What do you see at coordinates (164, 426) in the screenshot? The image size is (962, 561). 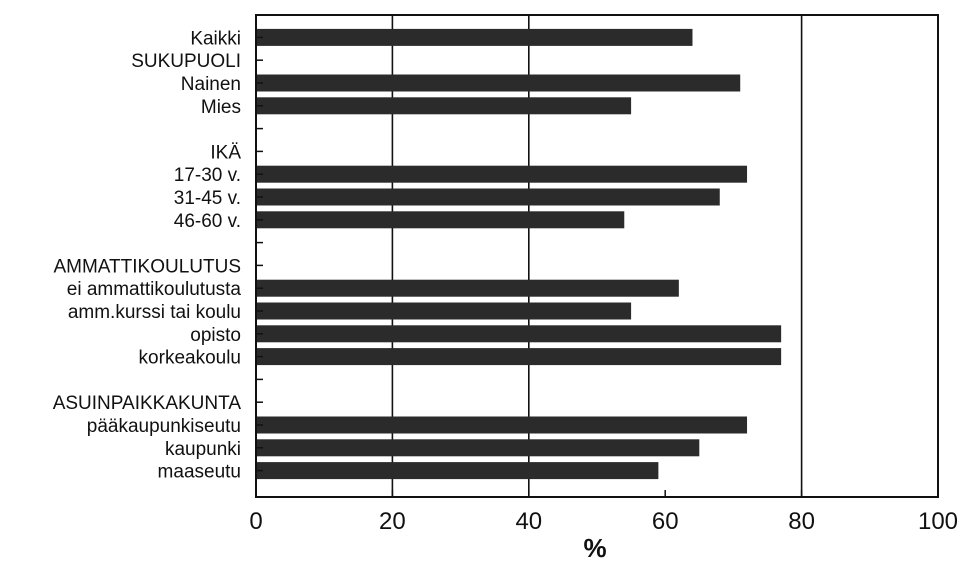 I see `category-label: pääkaupunkiseutu` at bounding box center [164, 426].